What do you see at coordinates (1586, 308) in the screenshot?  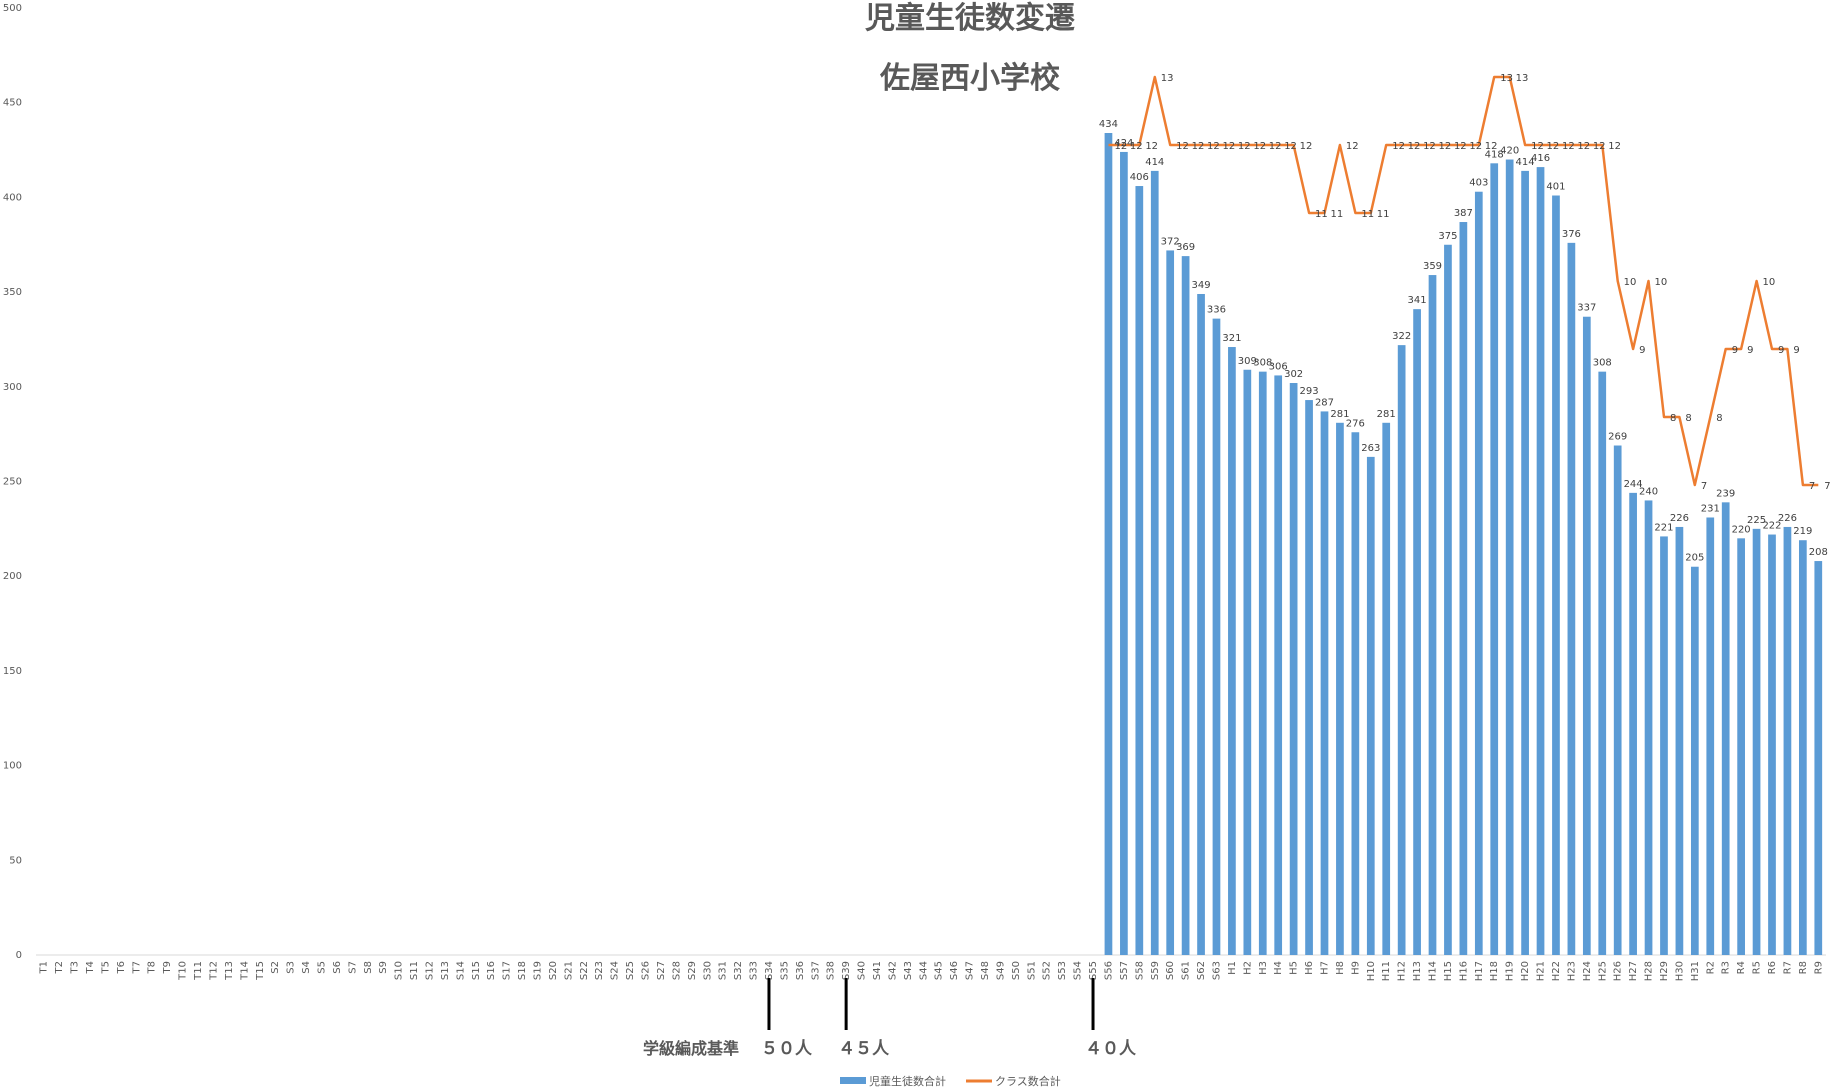 I see `bar-data-label: 337` at bounding box center [1586, 308].